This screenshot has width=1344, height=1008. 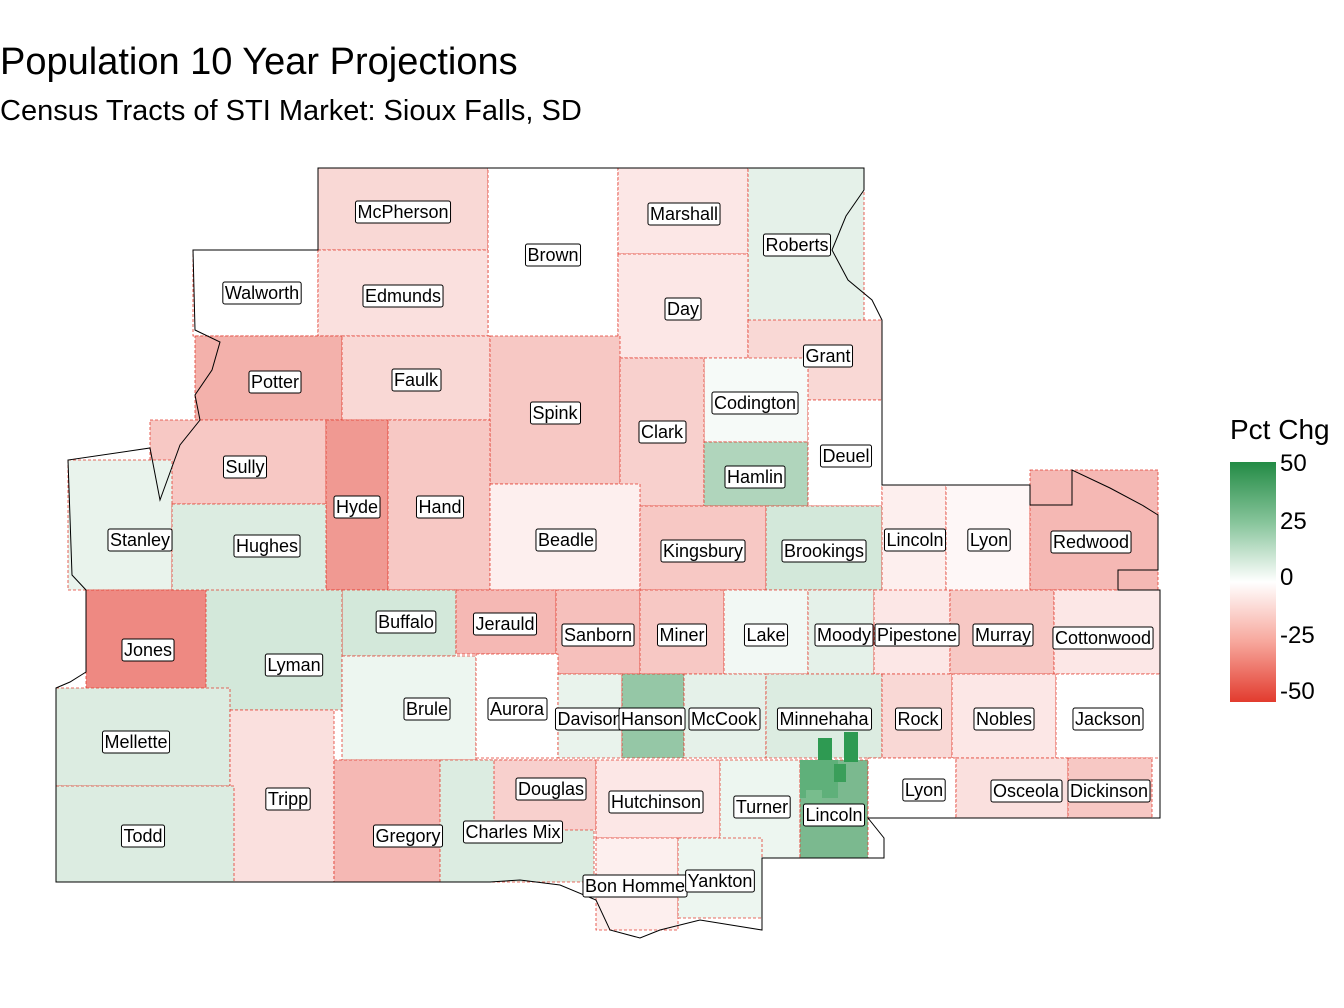 I want to click on county-label: Osceola, so click(x=1026, y=791).